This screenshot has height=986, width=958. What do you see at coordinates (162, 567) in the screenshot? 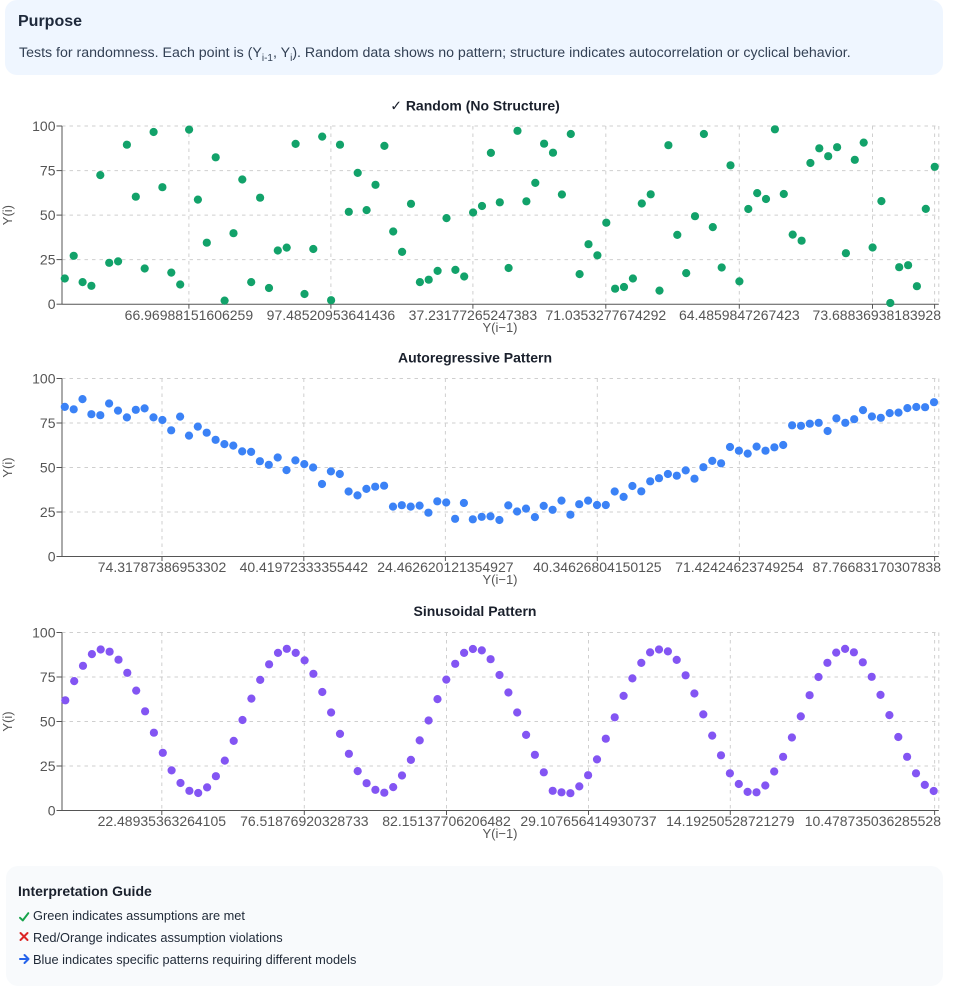
I see `svg-text: 74.31787386953302` at bounding box center [162, 567].